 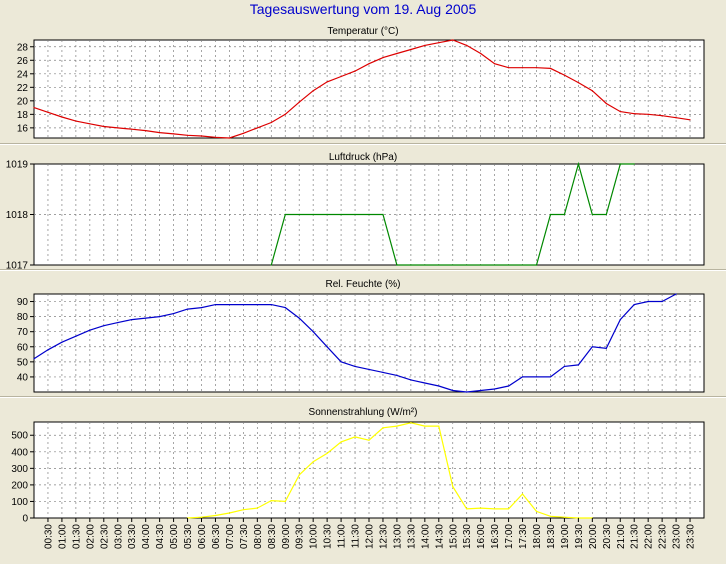 What do you see at coordinates (286, 536) in the screenshot?
I see `x-tick-label: 09:00` at bounding box center [286, 536].